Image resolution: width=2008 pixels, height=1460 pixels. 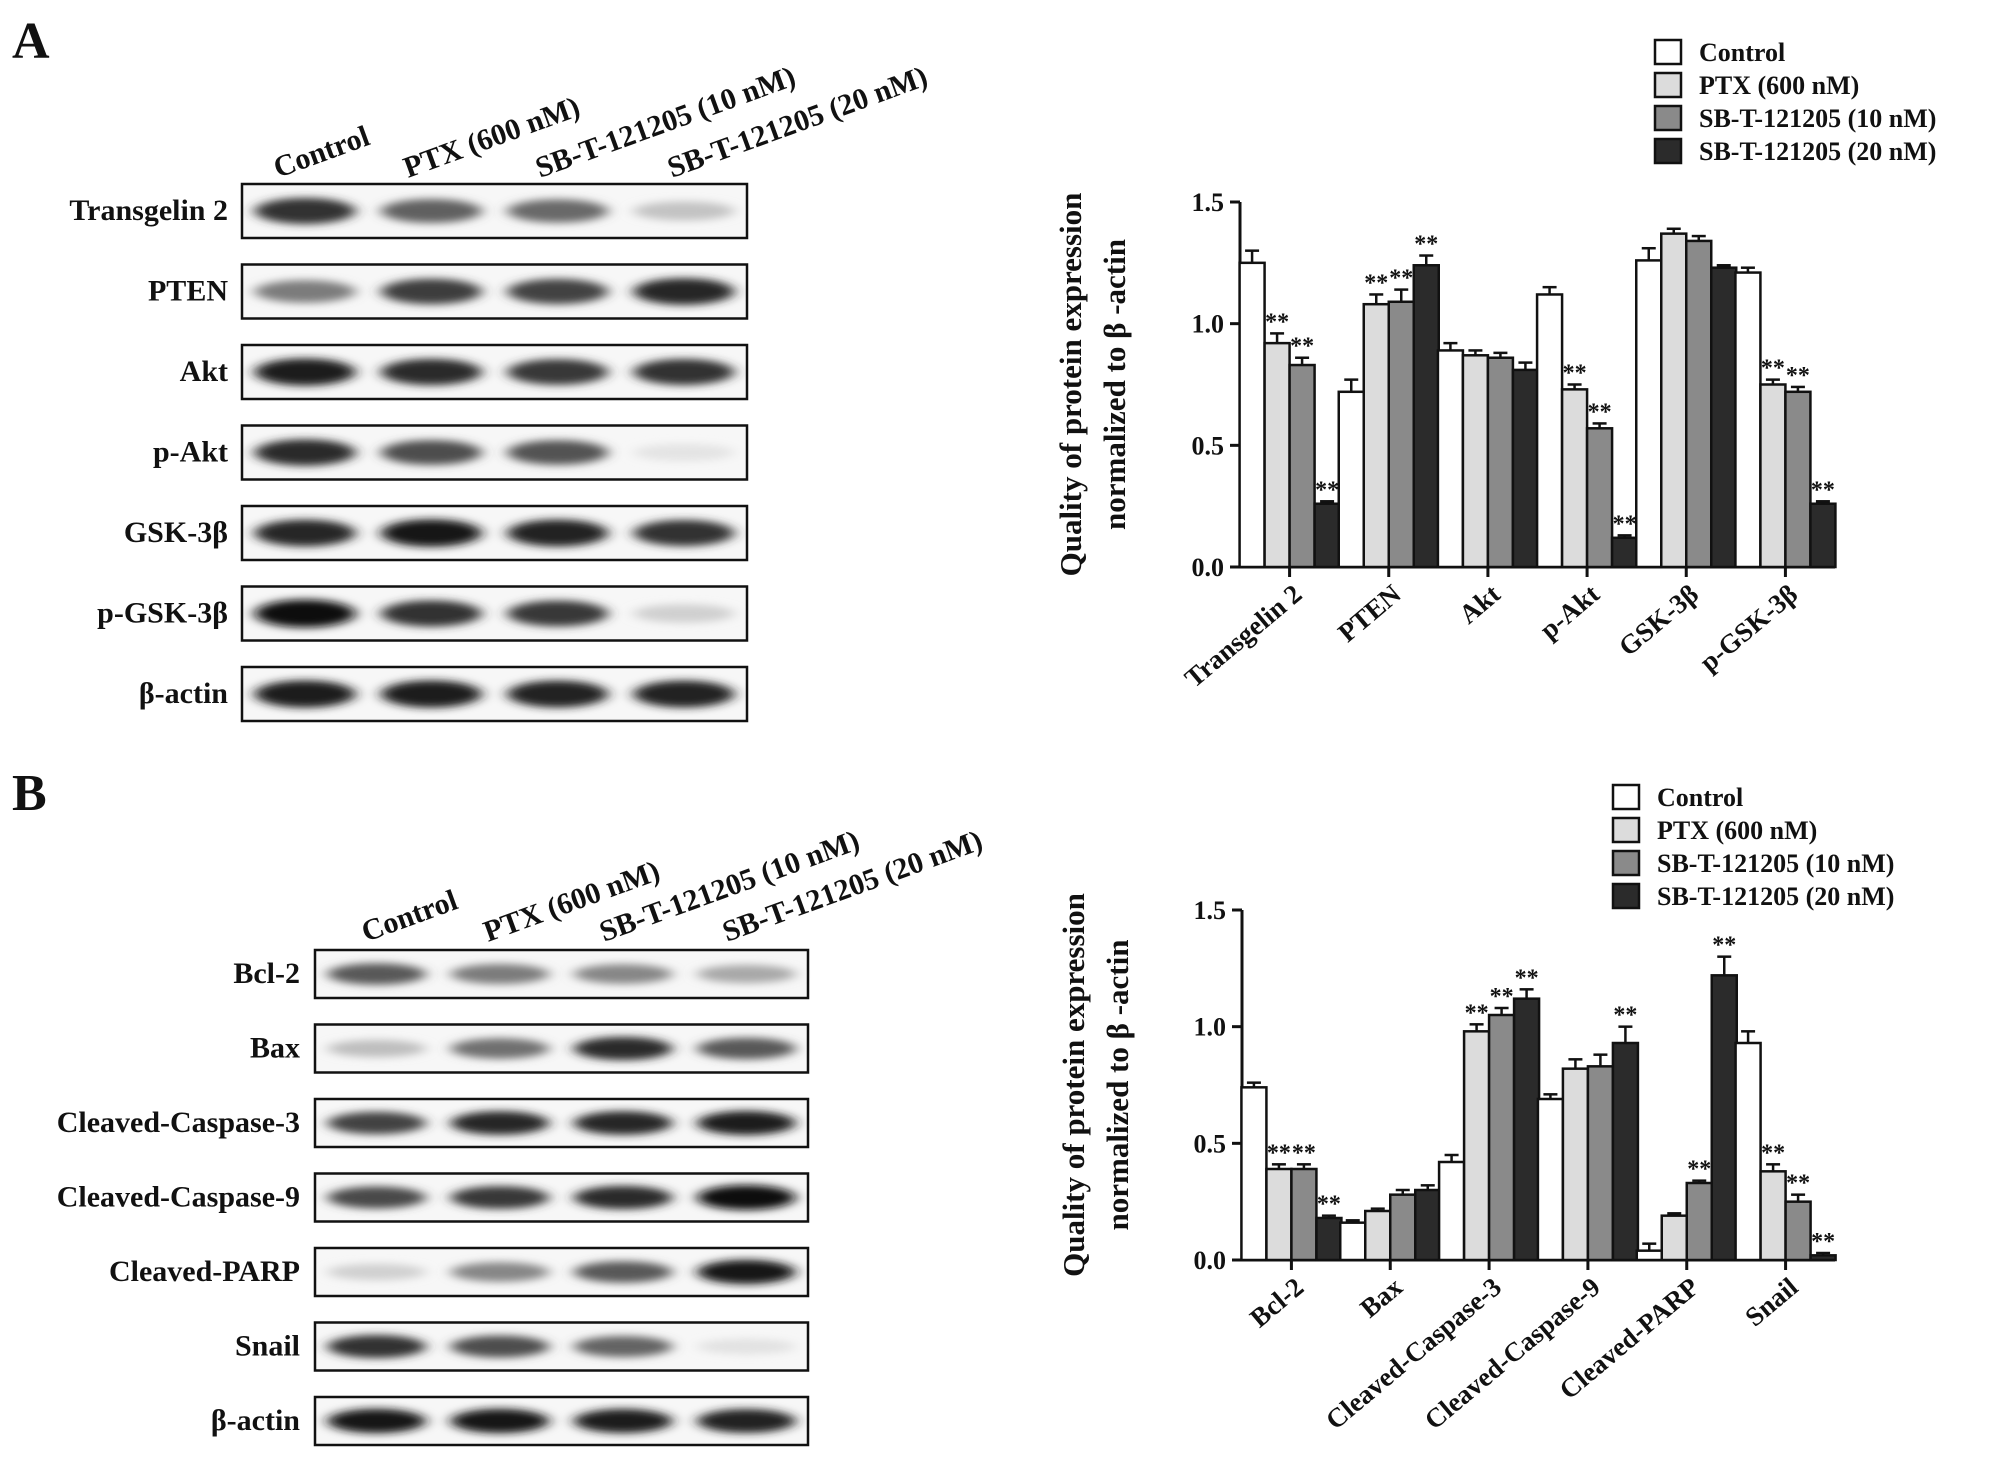 I want to click on x-tick-label: GSK-3β, so click(x=1658, y=620).